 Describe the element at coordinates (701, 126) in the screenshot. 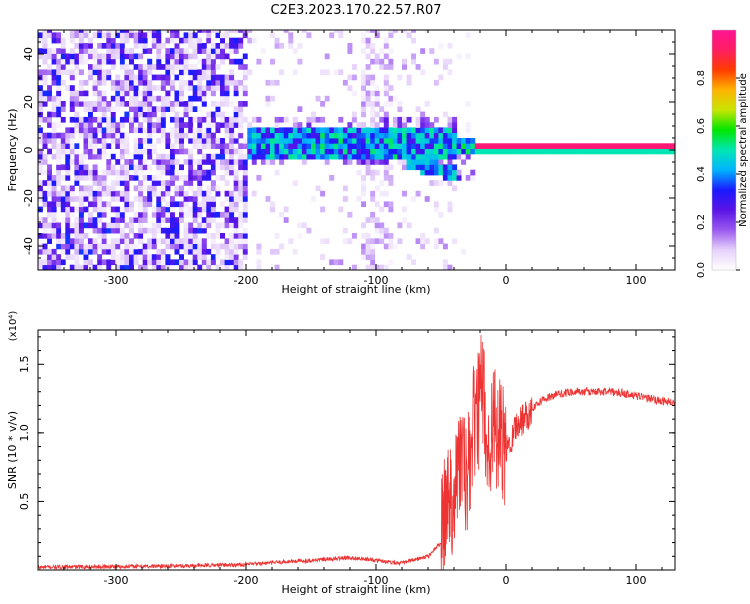

I see `colorbar-tick-label: 0.6` at that location.